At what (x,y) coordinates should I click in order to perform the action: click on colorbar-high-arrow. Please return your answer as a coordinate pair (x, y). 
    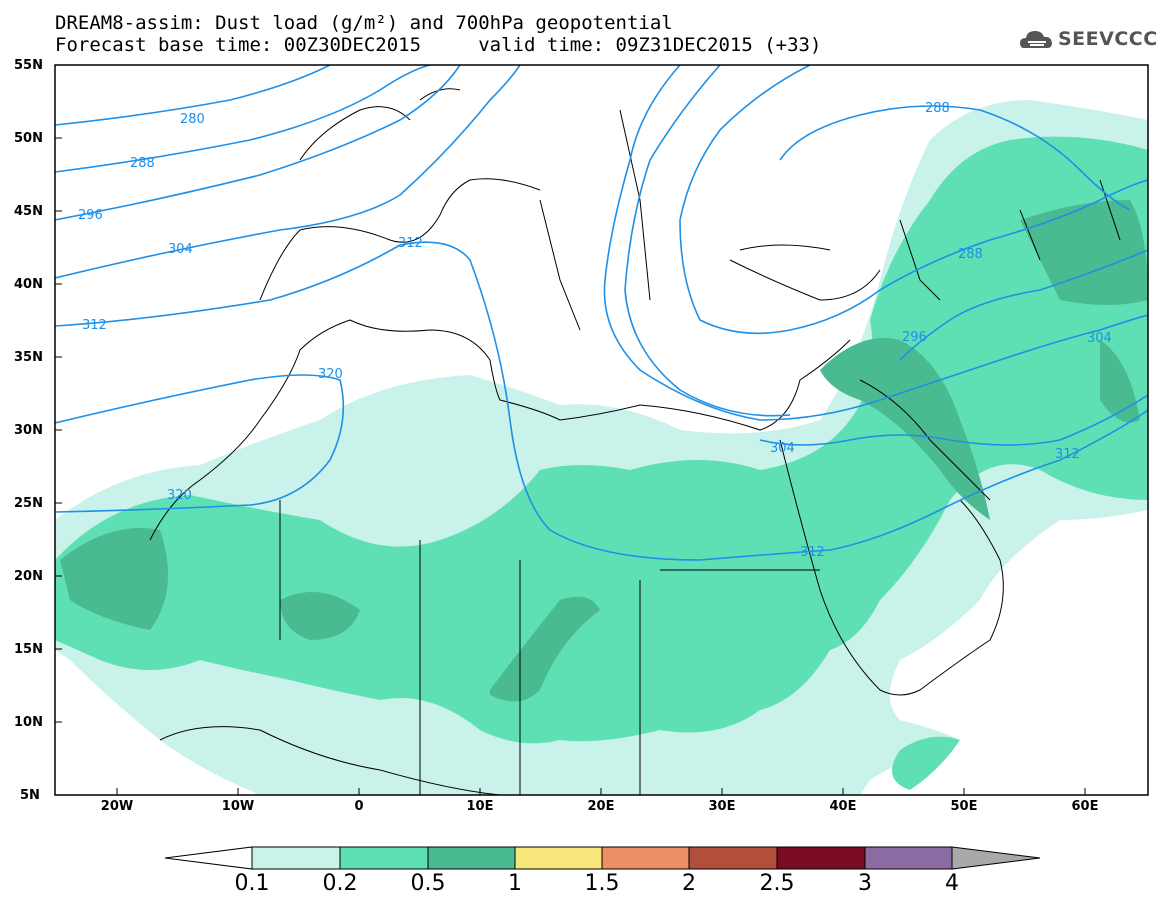
    Looking at the image, I should click on (996, 858).